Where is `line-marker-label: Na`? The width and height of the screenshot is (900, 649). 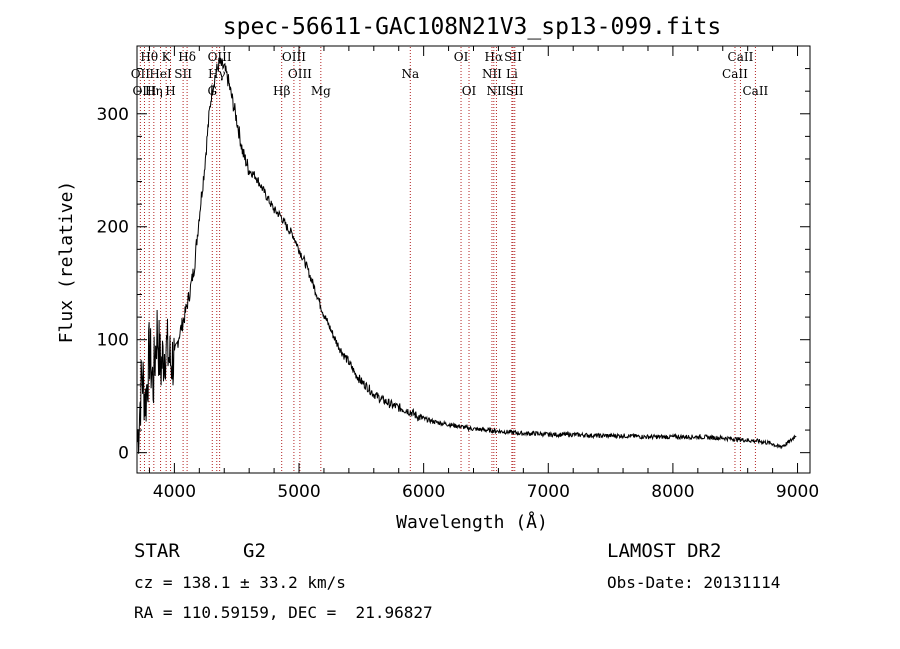 line-marker-label: Na is located at coordinates (410, 74).